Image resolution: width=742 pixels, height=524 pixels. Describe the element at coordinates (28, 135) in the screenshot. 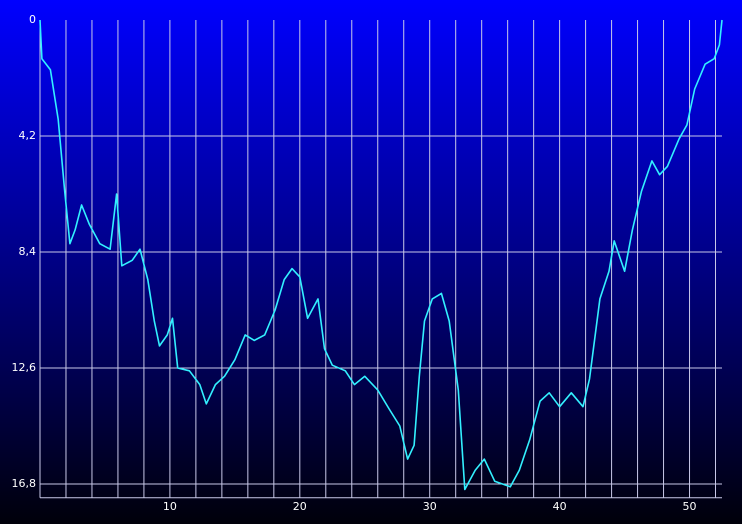

I see `y-tick-label: 4,2` at that location.